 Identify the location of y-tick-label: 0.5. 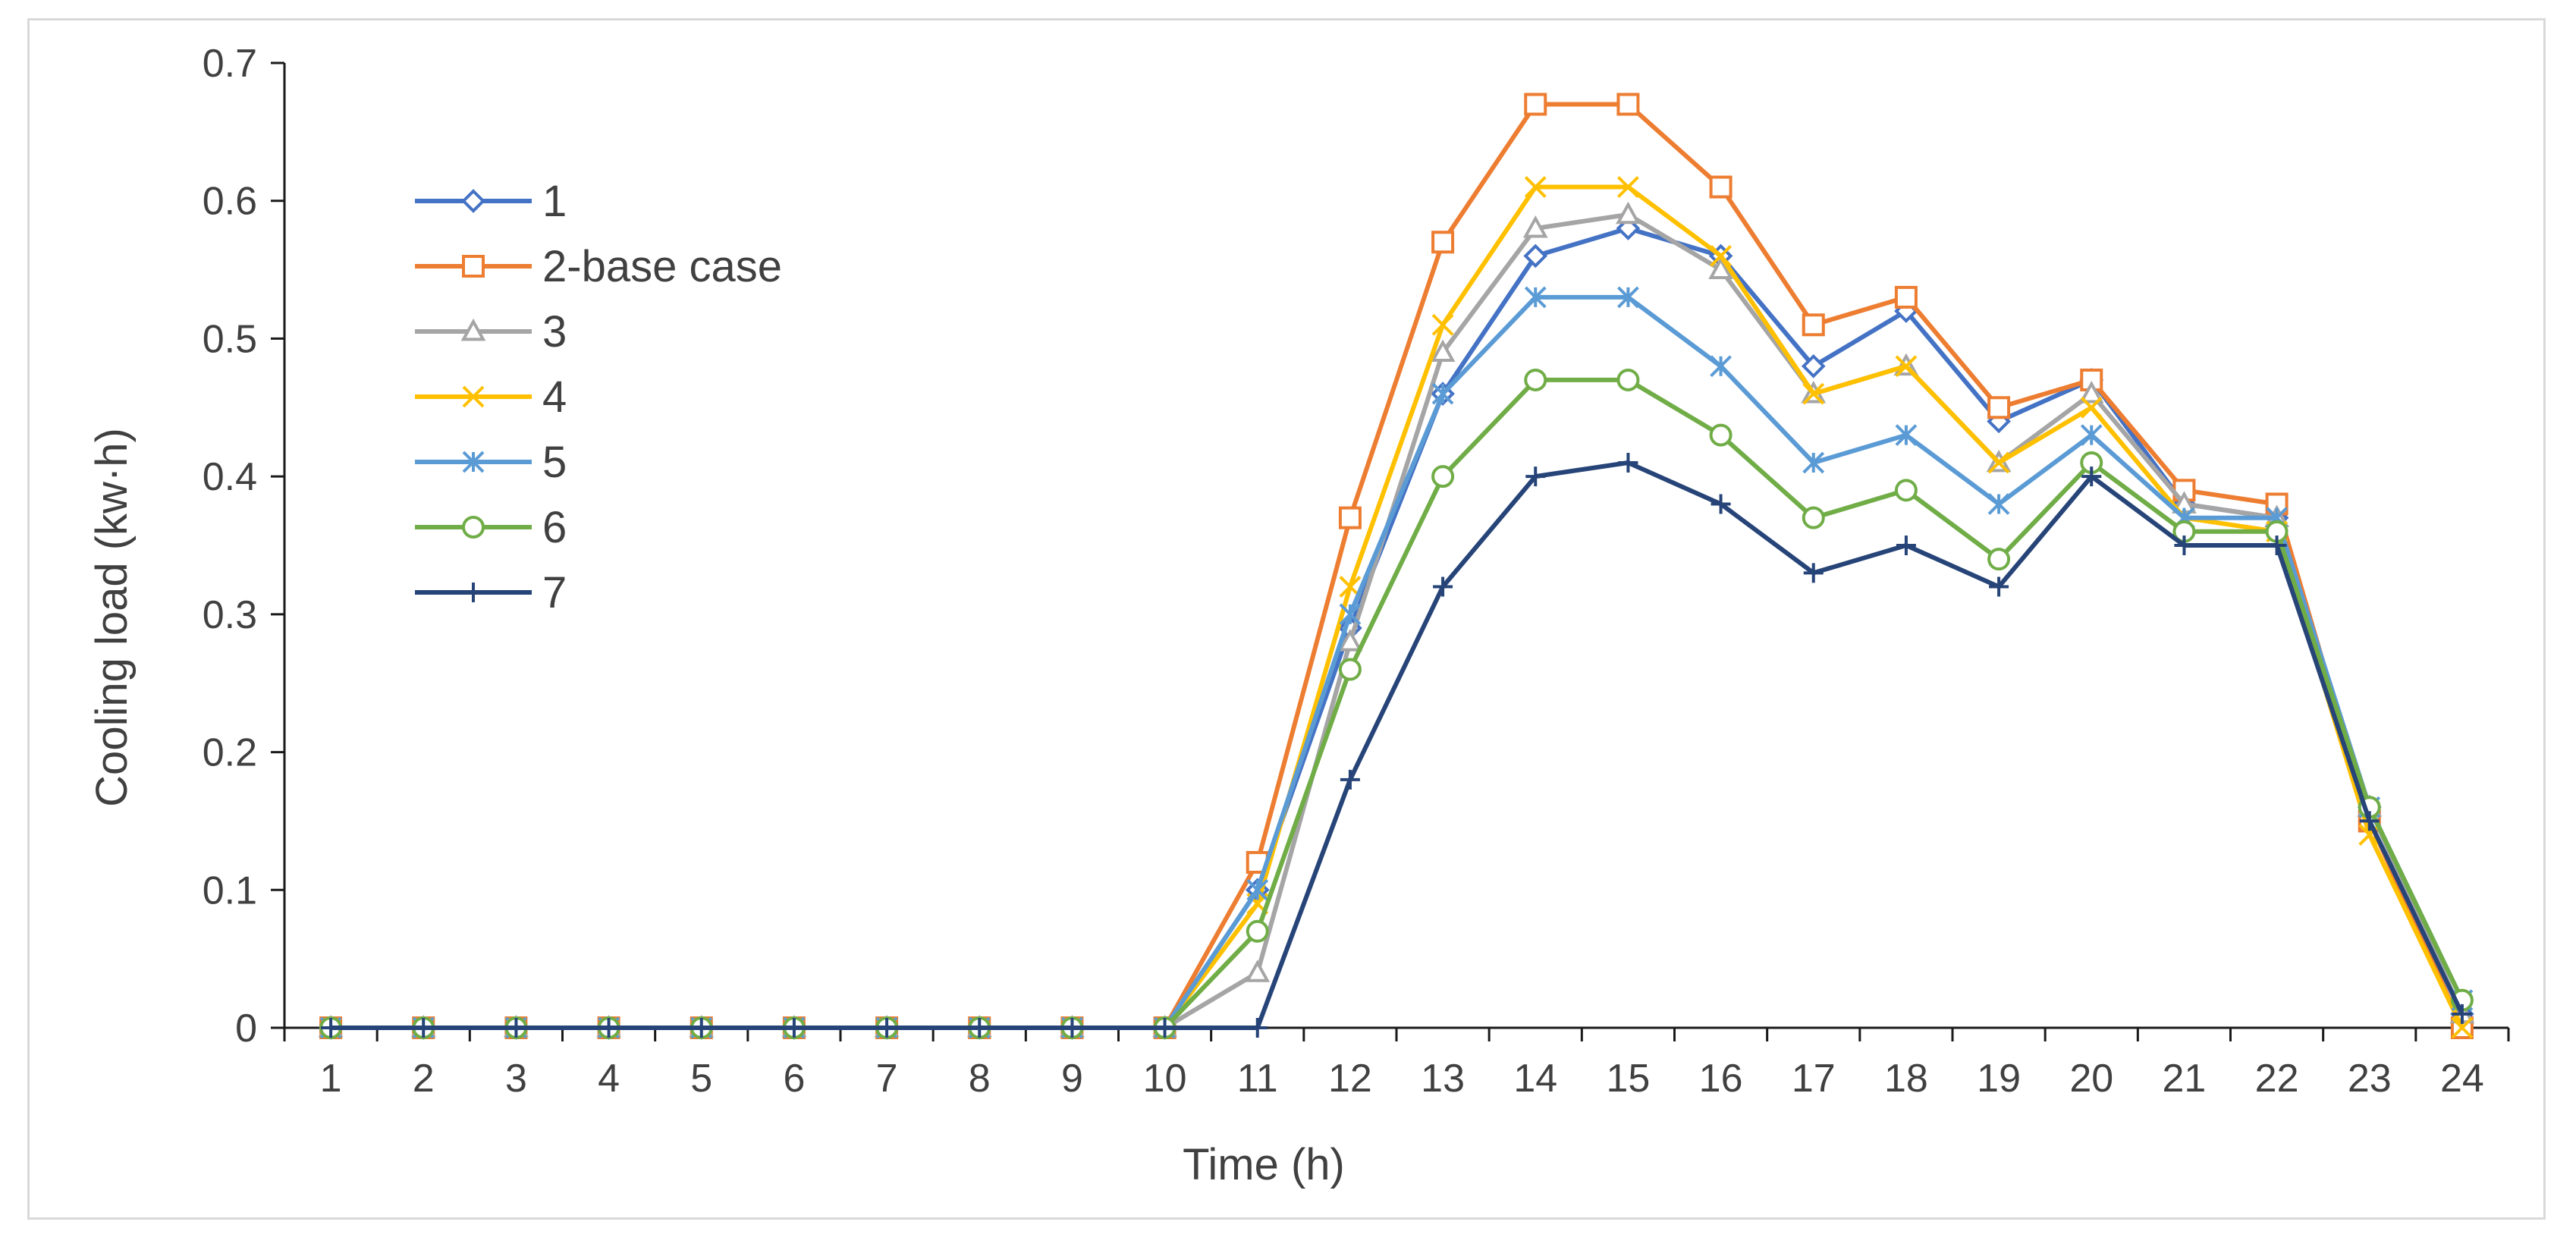
(230, 339).